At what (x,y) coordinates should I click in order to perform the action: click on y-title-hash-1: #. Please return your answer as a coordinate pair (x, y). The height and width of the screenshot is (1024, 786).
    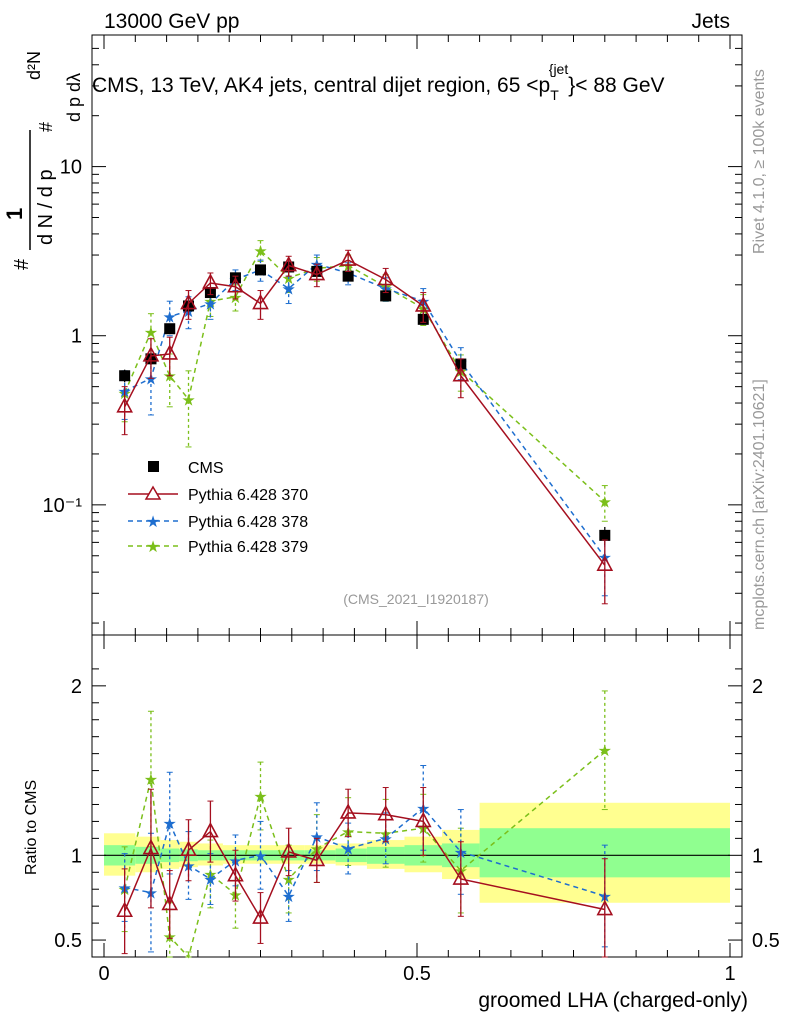
    Looking at the image, I should click on (22, 264).